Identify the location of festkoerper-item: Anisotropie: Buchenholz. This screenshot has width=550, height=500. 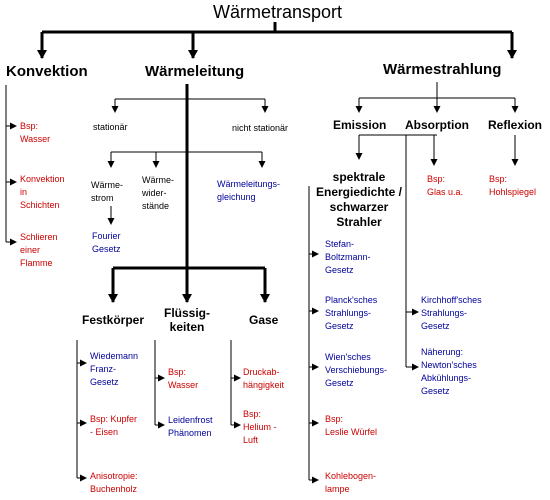
(114, 482).